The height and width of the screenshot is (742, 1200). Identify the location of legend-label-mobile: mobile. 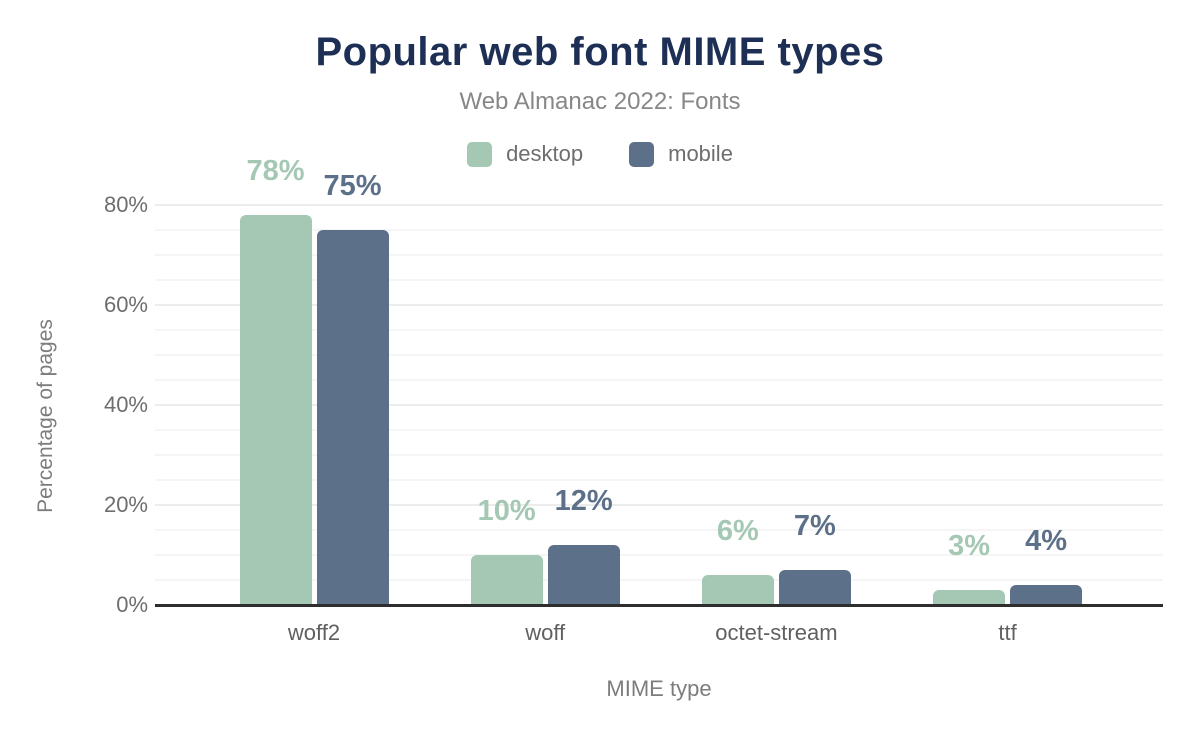
(700, 153).